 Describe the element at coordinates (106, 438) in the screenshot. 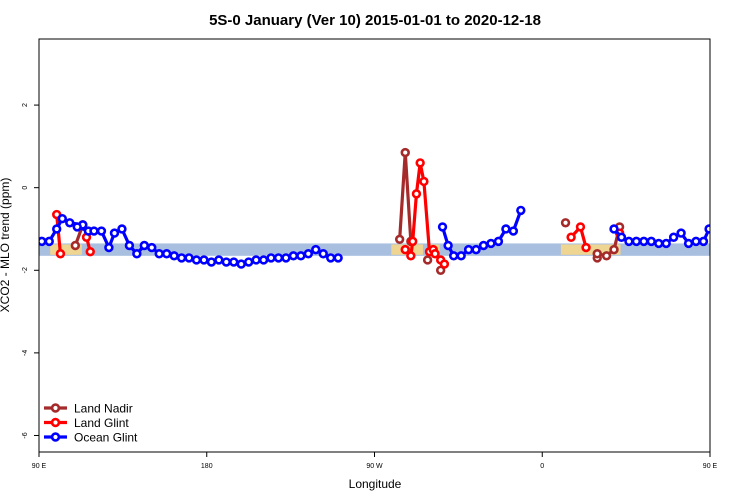

I see `legend-label-ocean-glint: Ocean Glint` at that location.